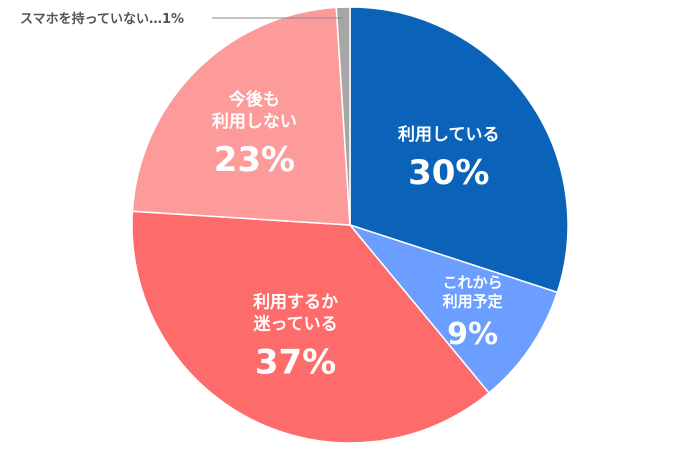  I want to click on slice-name-label: 利用している, so click(449, 134).